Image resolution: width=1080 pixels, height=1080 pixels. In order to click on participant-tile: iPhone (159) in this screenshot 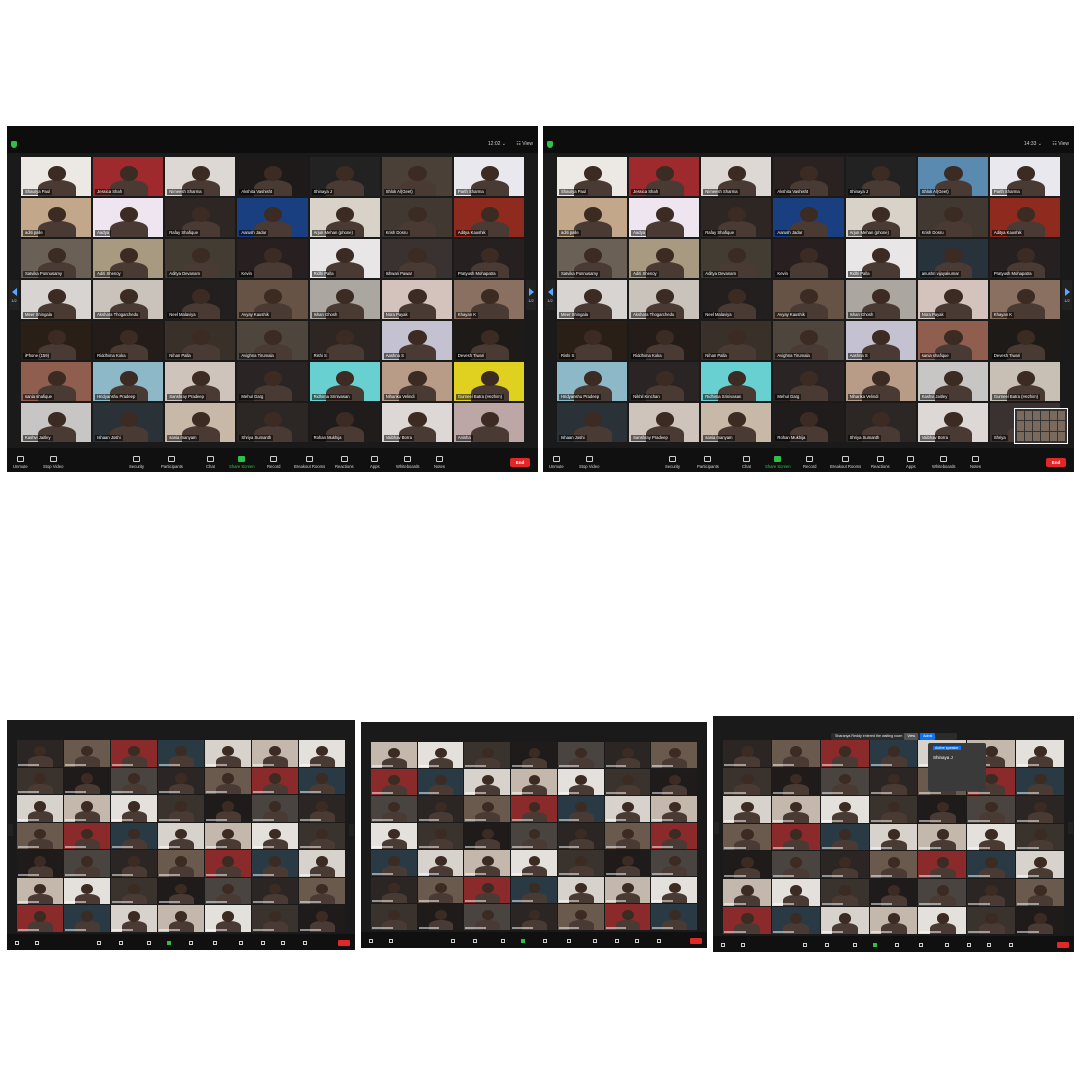, I will do `click(56, 340)`.